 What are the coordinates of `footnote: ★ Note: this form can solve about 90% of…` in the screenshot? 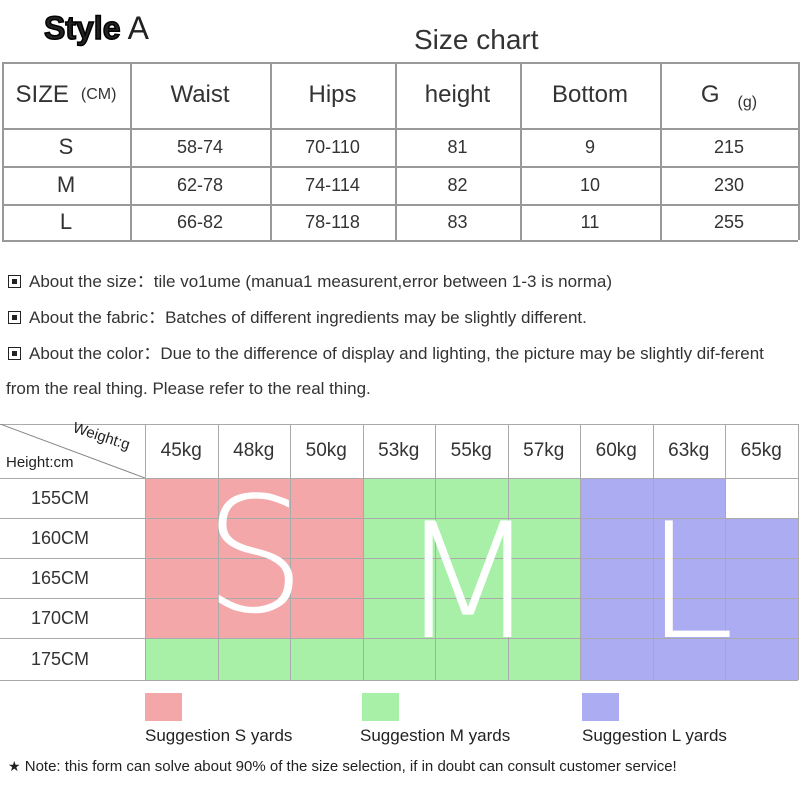 It's located at (342, 766).